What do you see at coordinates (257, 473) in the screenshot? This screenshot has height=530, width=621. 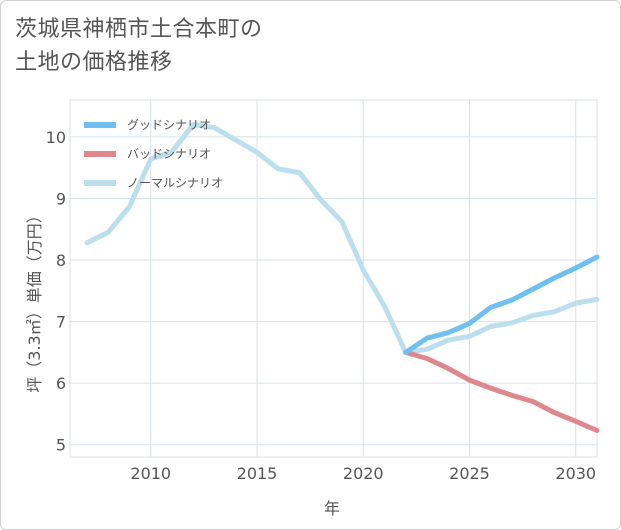 I see `x-tick-label: 2015` at bounding box center [257, 473].